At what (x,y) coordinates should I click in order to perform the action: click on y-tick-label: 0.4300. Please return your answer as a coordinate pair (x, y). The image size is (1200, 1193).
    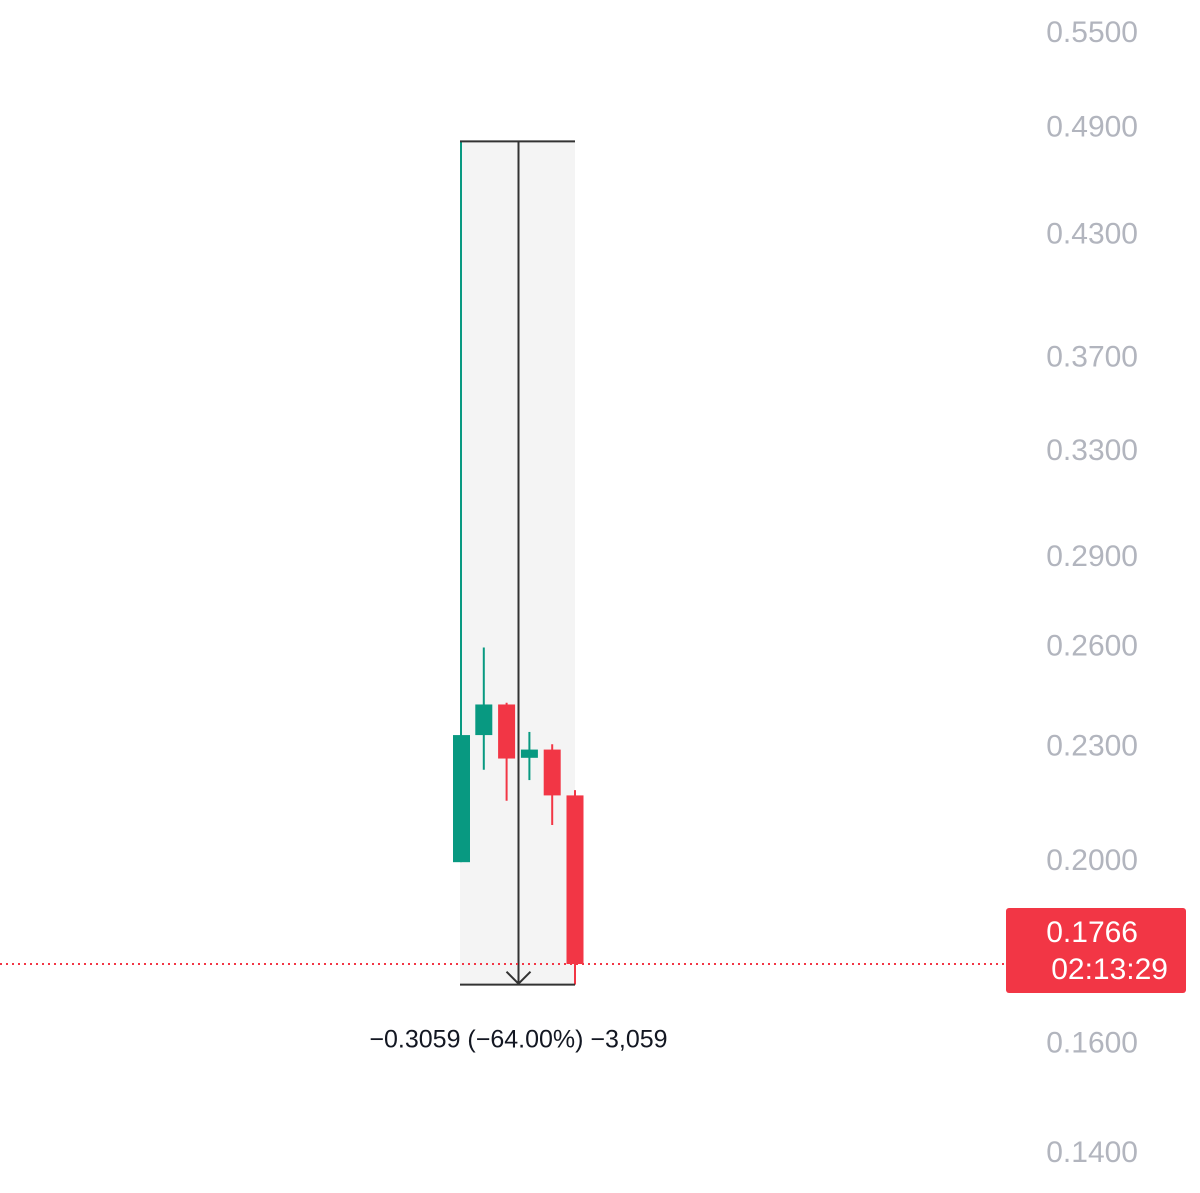
    Looking at the image, I should click on (1092, 234).